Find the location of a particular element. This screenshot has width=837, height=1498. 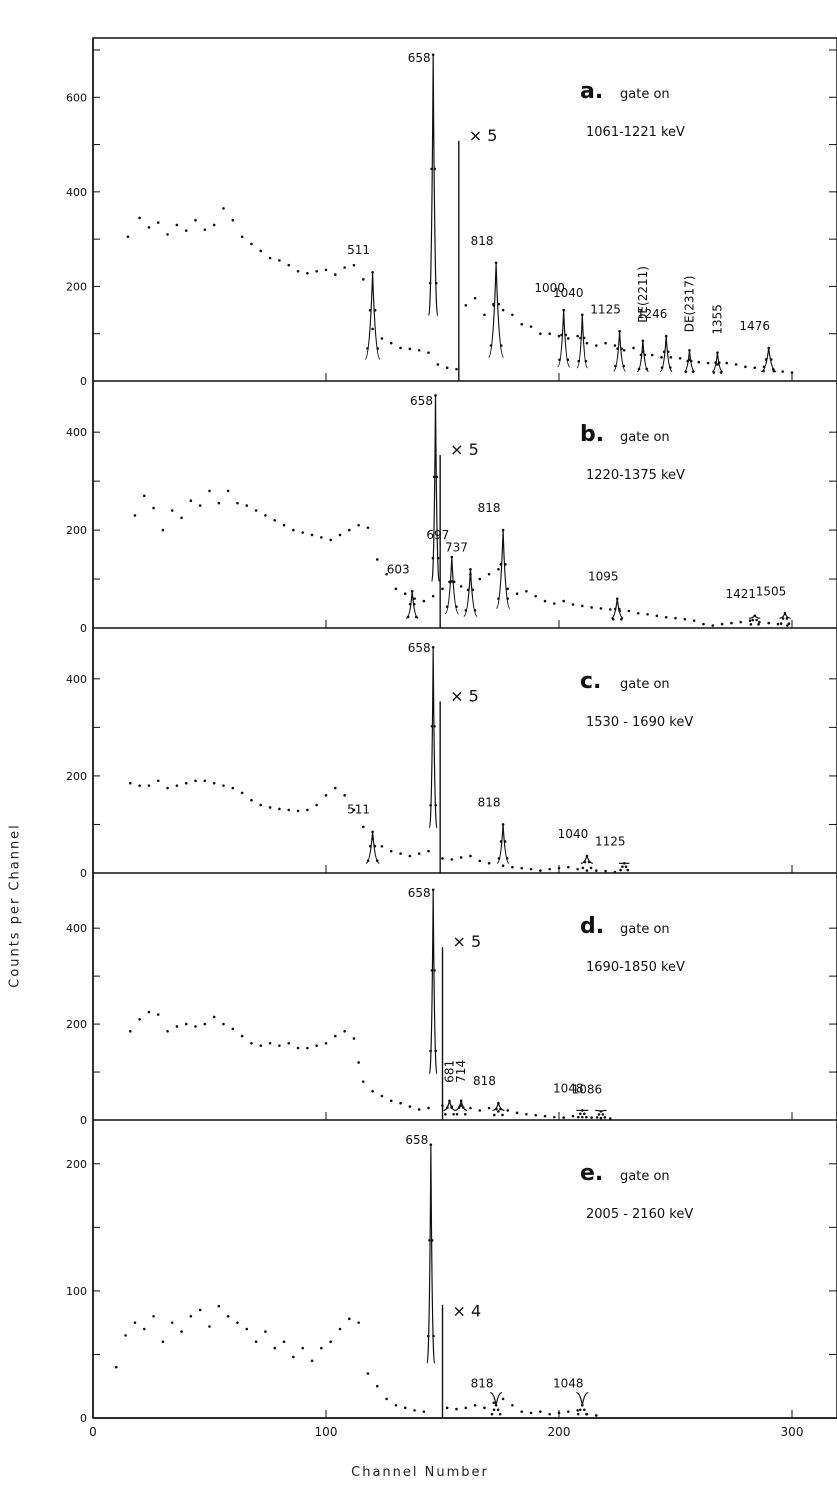

peak-label: 1125 is located at coordinates (610, 841).